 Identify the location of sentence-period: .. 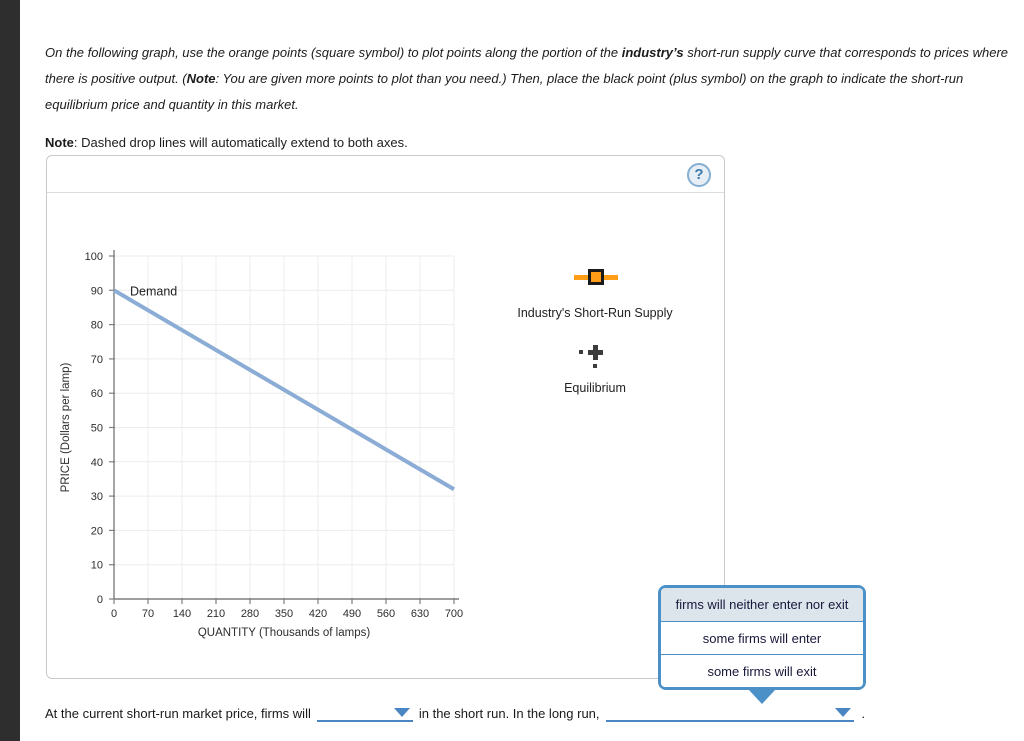
(863, 713).